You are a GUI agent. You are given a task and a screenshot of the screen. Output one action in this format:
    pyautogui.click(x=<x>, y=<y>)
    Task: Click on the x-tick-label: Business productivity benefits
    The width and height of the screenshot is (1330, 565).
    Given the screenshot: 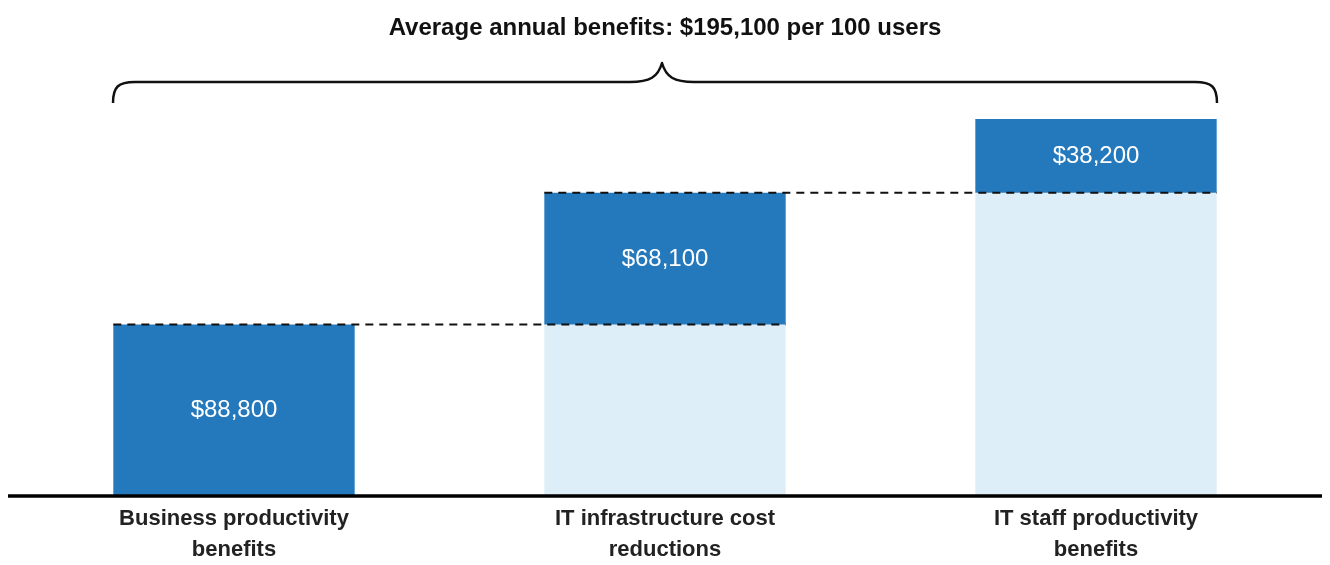 What is the action you would take?
    pyautogui.click(x=234, y=533)
    